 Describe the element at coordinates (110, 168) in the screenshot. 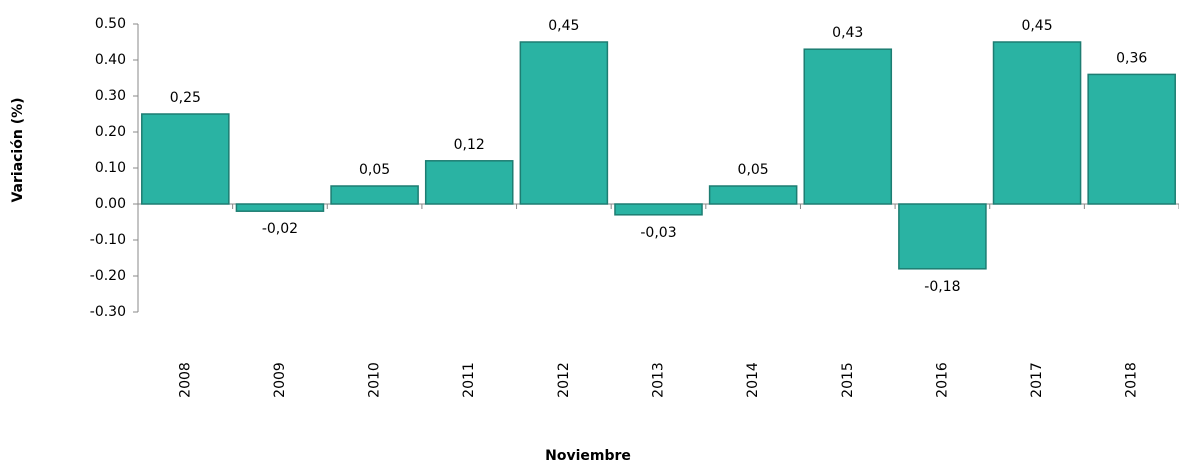

I see `y-tick-label: 0.10` at that location.